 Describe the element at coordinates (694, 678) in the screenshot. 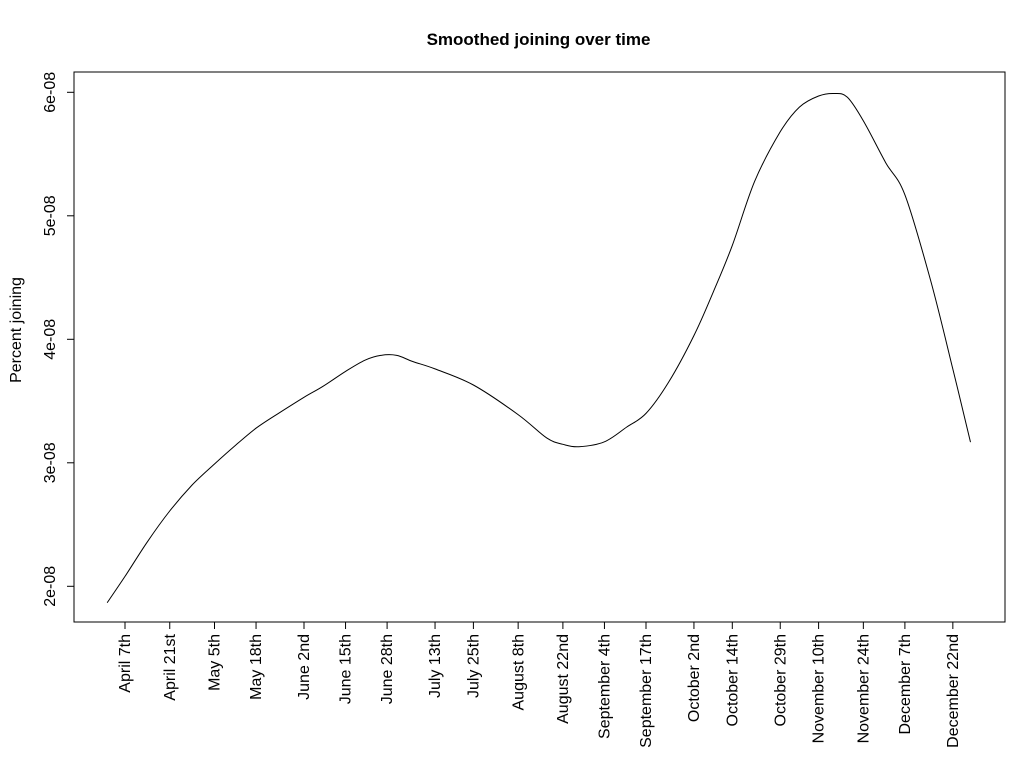

I see `x-tick-label: October 2nd` at that location.